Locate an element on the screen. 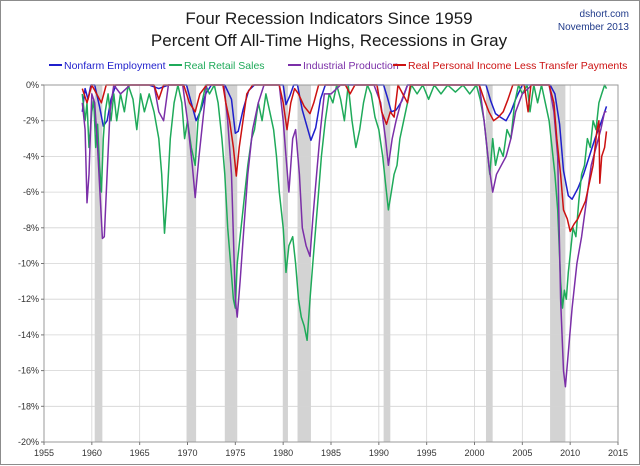  y-tick-label: -16% is located at coordinates (28, 371).